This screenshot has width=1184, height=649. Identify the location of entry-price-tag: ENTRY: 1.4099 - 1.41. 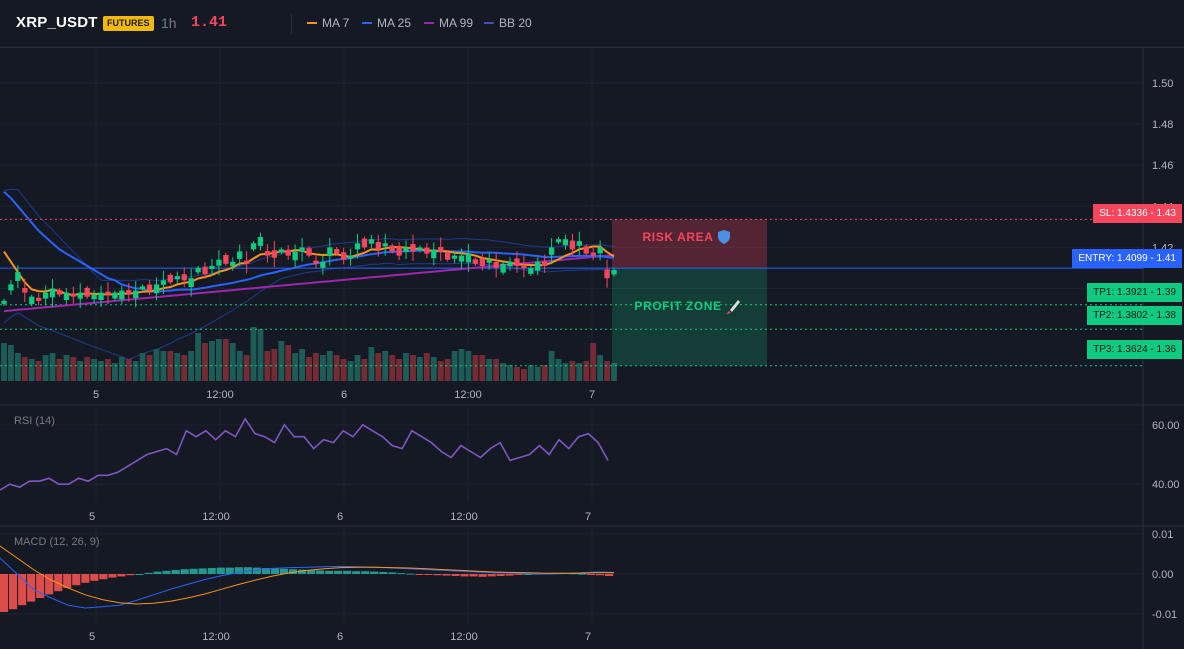
(1127, 258).